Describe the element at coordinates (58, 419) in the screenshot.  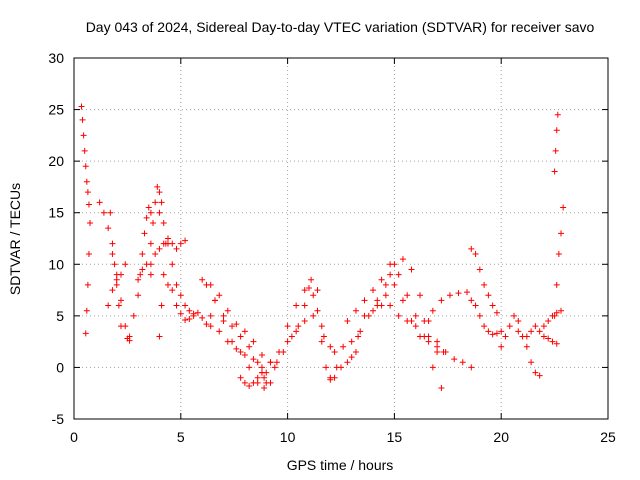
I see `y-tick-label: -5` at that location.